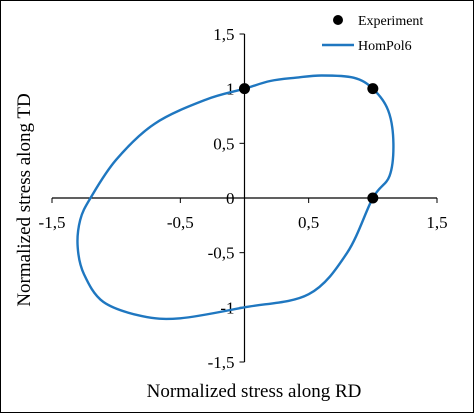  I want to click on legend-experiment-label: Experiment, so click(390, 21).